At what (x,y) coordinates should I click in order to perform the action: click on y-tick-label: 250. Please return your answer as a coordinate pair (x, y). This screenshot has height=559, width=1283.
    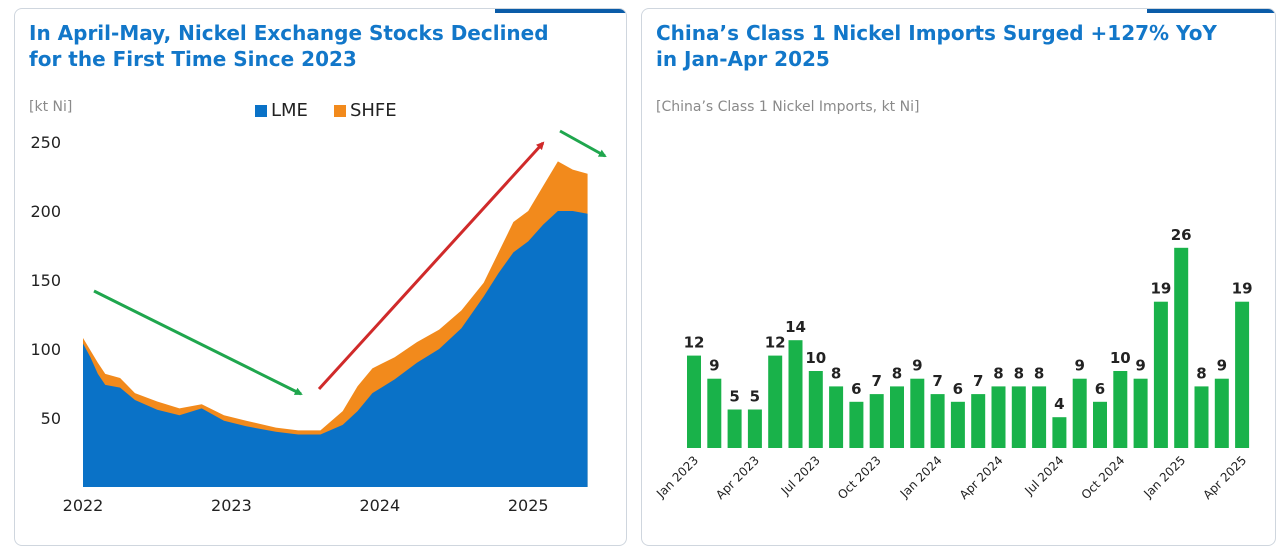
    Looking at the image, I should click on (45, 142).